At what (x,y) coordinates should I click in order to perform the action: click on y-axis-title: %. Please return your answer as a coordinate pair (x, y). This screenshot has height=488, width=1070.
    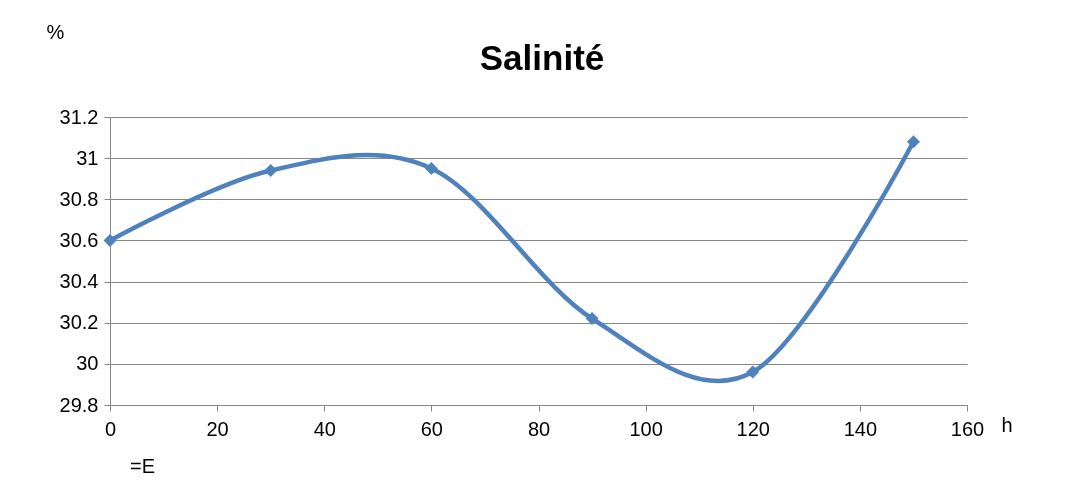
    Looking at the image, I should click on (55, 31).